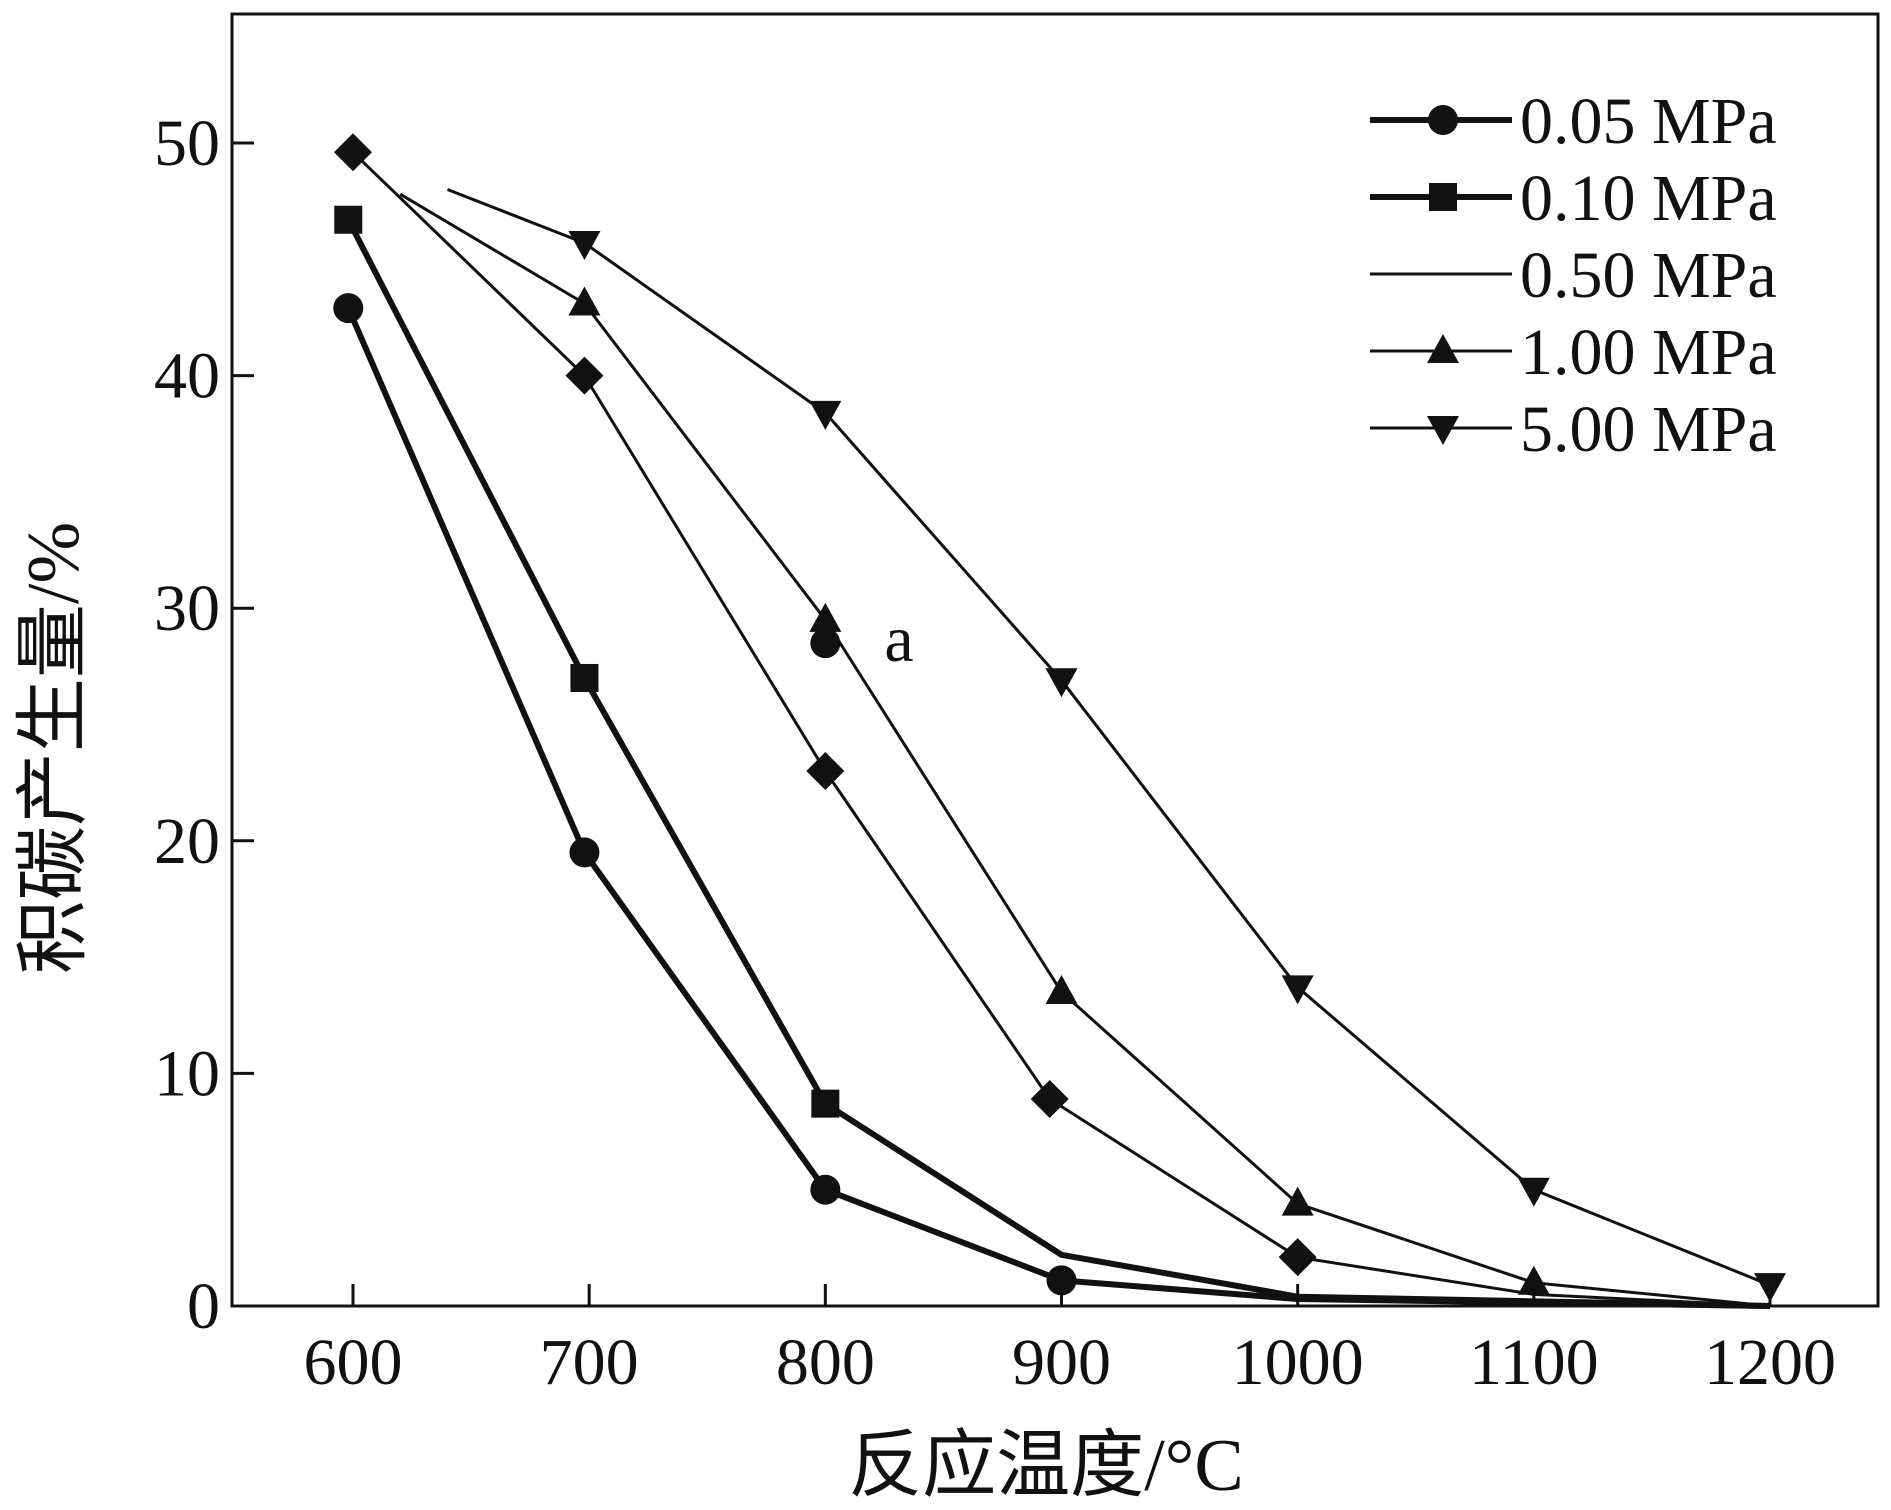 The height and width of the screenshot is (1510, 1891). What do you see at coordinates (187, 608) in the screenshot?
I see `y-tick-label: 30` at bounding box center [187, 608].